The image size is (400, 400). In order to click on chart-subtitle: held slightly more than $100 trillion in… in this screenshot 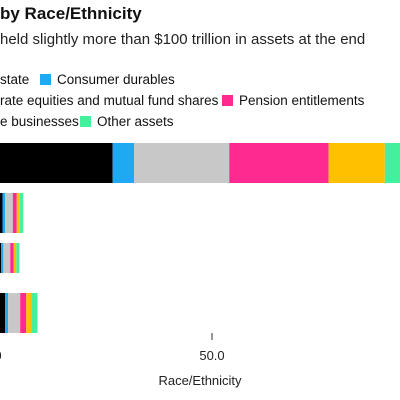, I will do `click(183, 39)`.